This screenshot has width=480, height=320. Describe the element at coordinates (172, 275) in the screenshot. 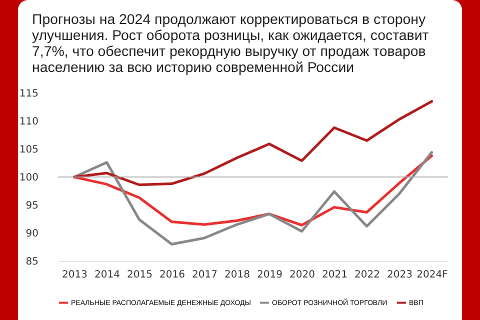

I see `x-tick-label: 2016` at that location.